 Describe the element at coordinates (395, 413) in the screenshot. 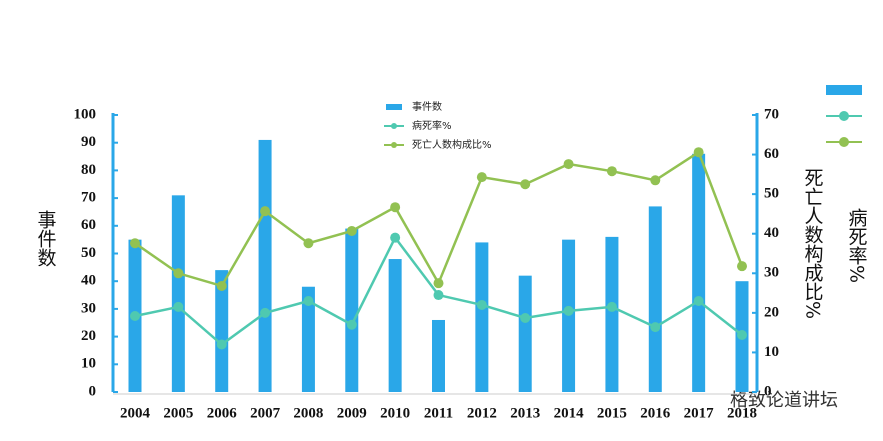

I see `x-tick-label: 2010` at that location.